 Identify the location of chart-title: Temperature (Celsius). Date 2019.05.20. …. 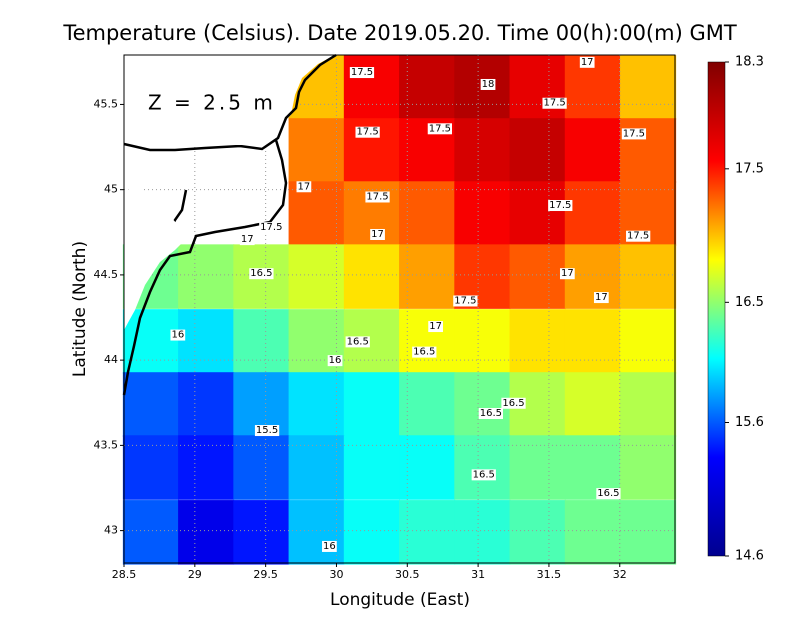
(399, 33).